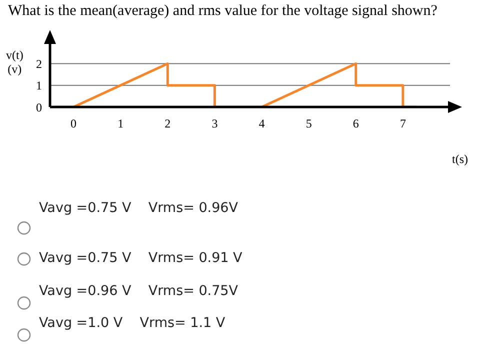 Image resolution: width=491 pixels, height=346 pixels. What do you see at coordinates (121, 123) in the screenshot?
I see `x-tick-label: 1` at bounding box center [121, 123].